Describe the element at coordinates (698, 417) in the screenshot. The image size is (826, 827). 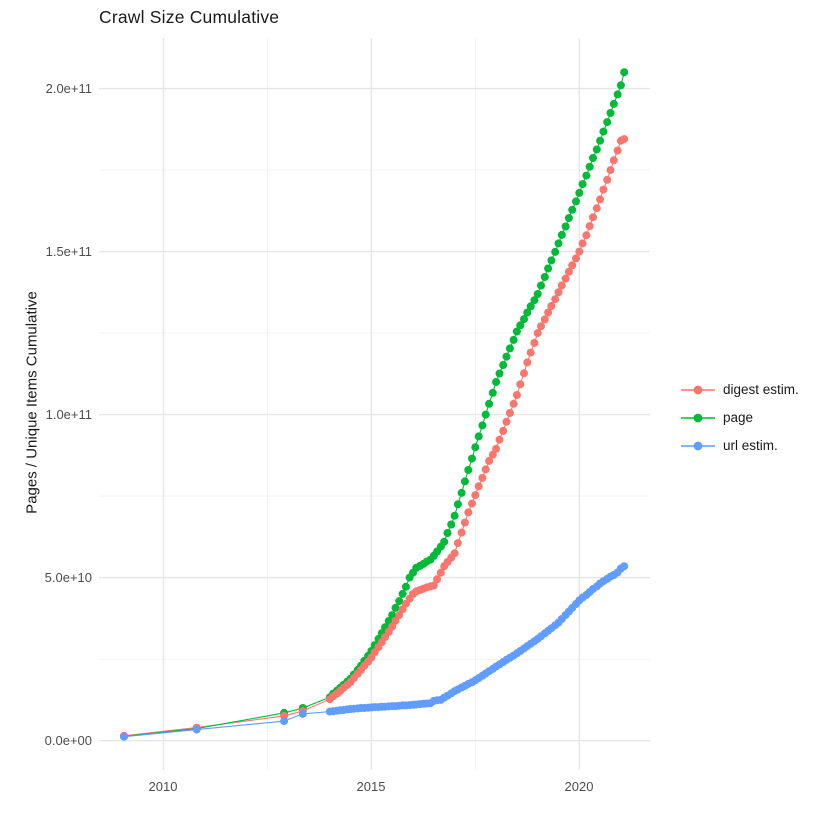
I see `legend-key-page-icon` at that location.